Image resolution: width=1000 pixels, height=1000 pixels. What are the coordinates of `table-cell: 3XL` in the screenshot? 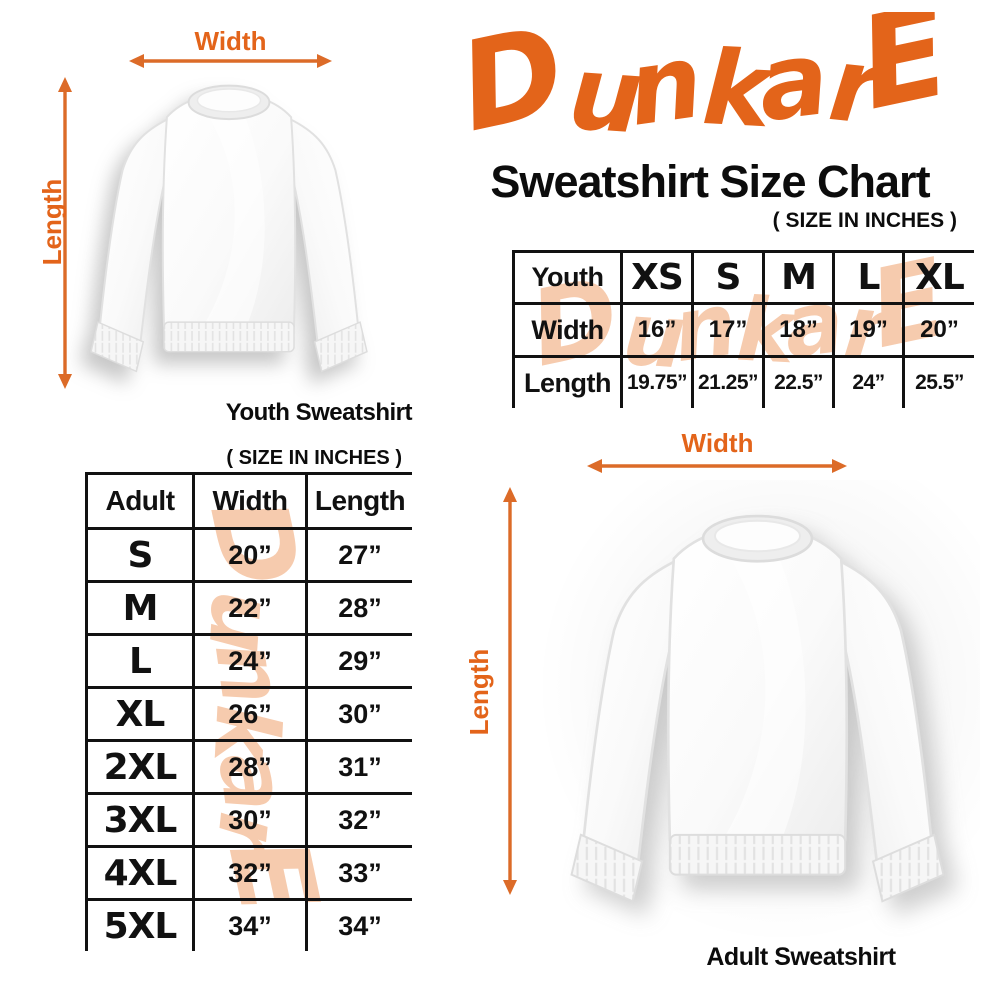 It's located at (140, 820).